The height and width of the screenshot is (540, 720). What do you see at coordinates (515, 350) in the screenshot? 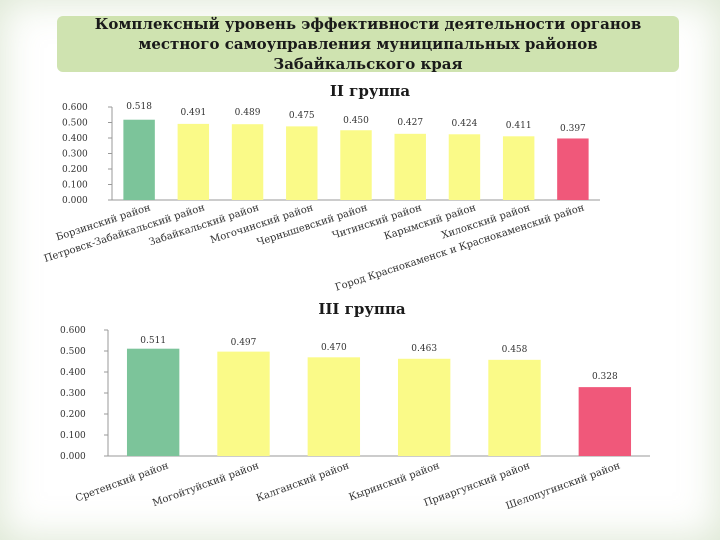
I see `data-label: 0.458` at bounding box center [515, 350].